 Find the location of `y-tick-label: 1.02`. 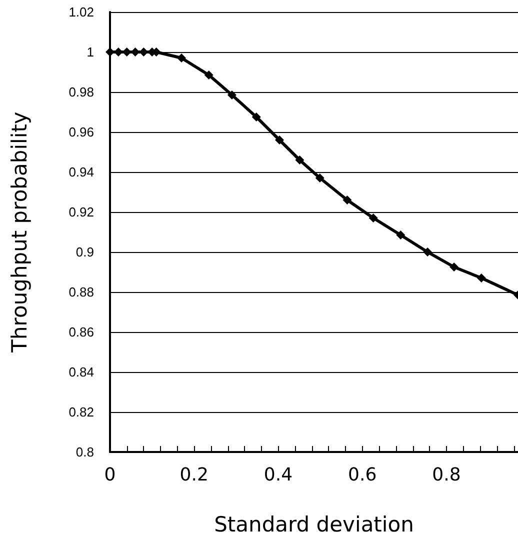

y-tick-label: 1.02 is located at coordinates (81, 12).